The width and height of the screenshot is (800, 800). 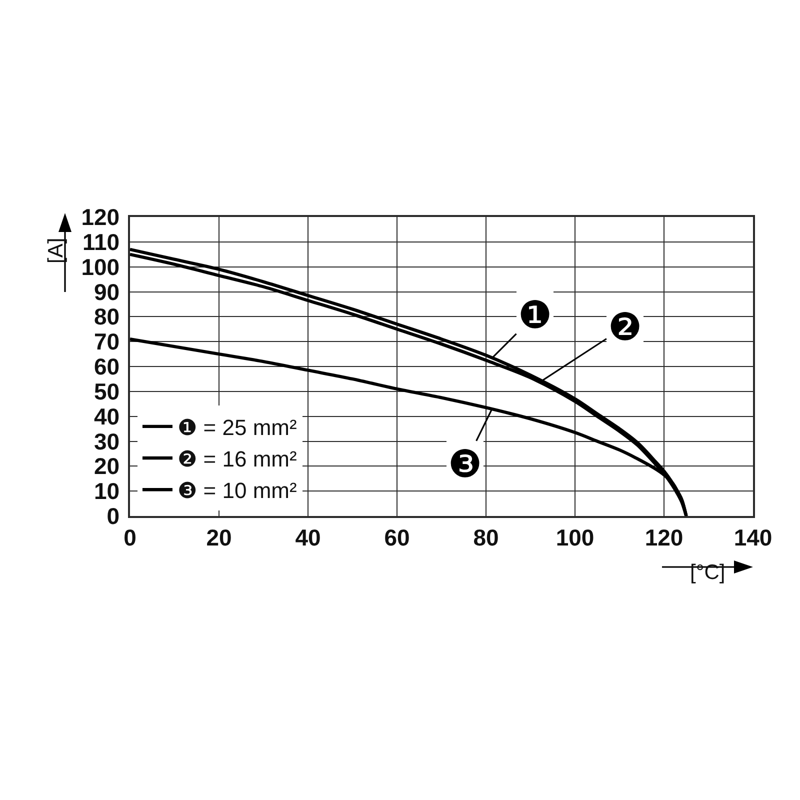 What do you see at coordinates (465, 464) in the screenshot?
I see `annotation: ❸` at bounding box center [465, 464].